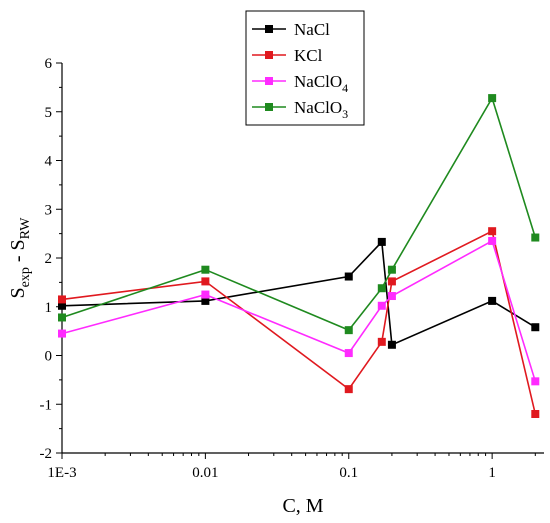  Describe the element at coordinates (287, 55) in the screenshot. I see `legend-item: KCl` at that location.